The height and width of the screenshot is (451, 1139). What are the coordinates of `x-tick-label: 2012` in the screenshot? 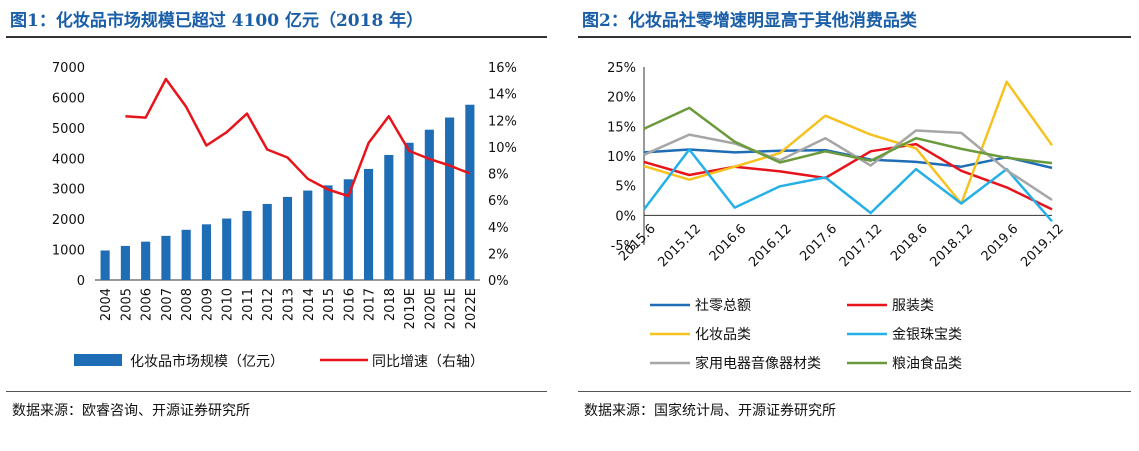 It's located at (268, 304).